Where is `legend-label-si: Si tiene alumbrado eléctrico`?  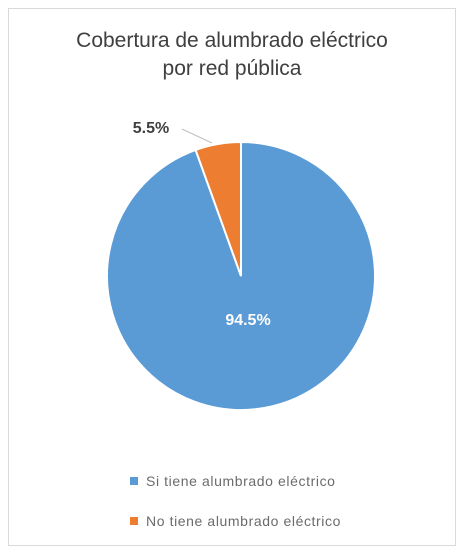 legend-label-si: Si tiene alumbrado eléctrico is located at coordinates (241, 481).